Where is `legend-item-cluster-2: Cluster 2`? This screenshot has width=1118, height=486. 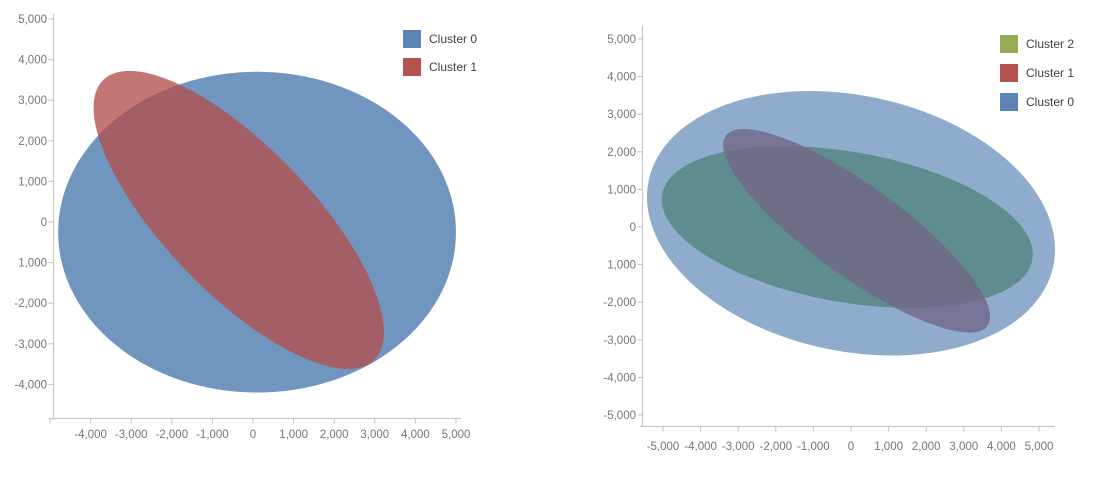 legend-item-cluster-2: Cluster 2 is located at coordinates (1037, 44).